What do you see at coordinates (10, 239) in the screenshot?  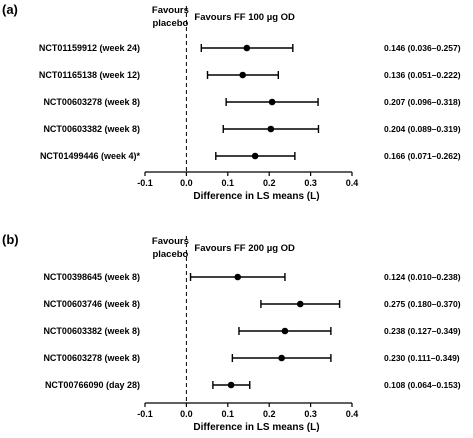 I see `panel-label: (b)` at bounding box center [10, 239].